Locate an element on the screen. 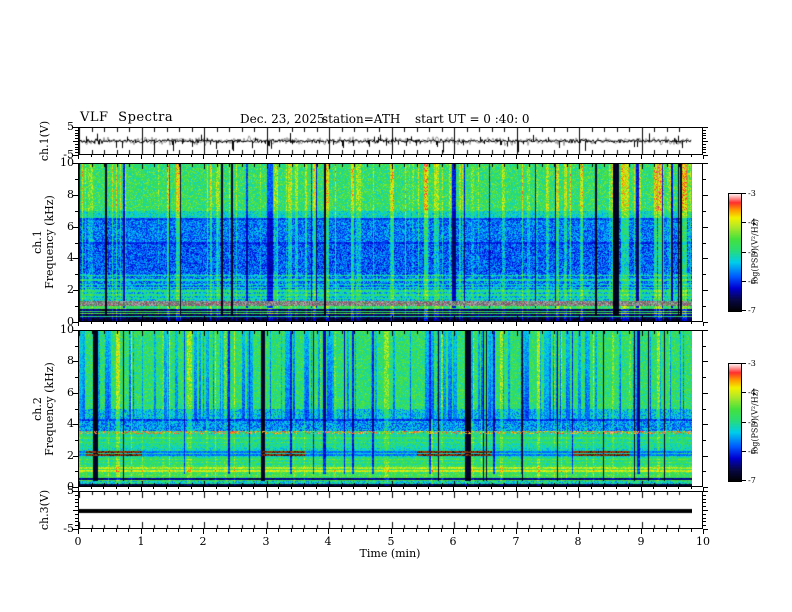  y-tick-label: 5 is located at coordinates (70, 126).